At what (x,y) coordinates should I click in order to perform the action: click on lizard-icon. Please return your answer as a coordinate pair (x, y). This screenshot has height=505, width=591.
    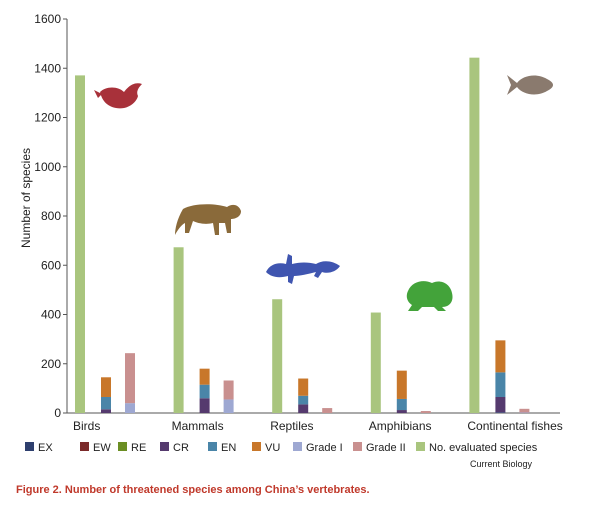
    Looking at the image, I should click on (303, 269).